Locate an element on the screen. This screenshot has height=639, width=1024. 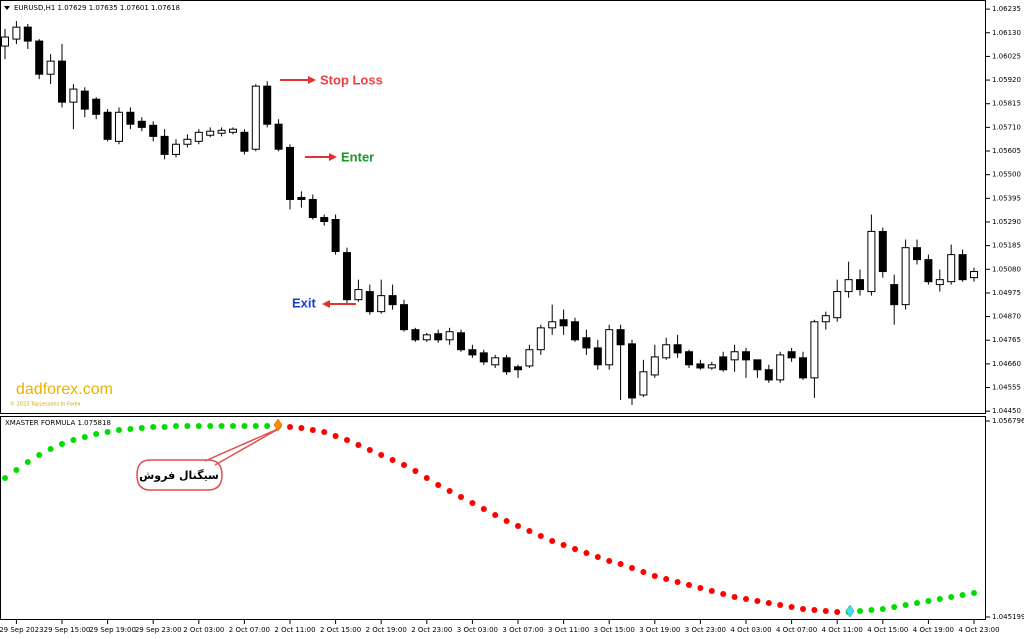
x-tick-label: 29 Sep 2023 is located at coordinates (22, 630).